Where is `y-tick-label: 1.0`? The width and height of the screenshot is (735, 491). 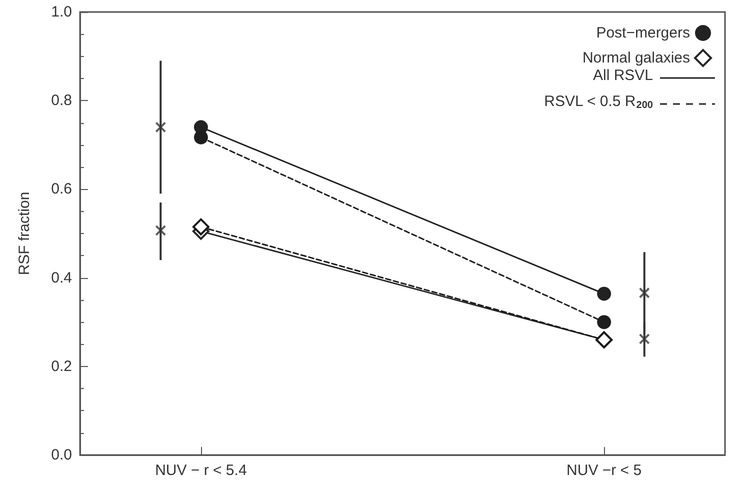 y-tick-label: 1.0 is located at coordinates (61, 12).